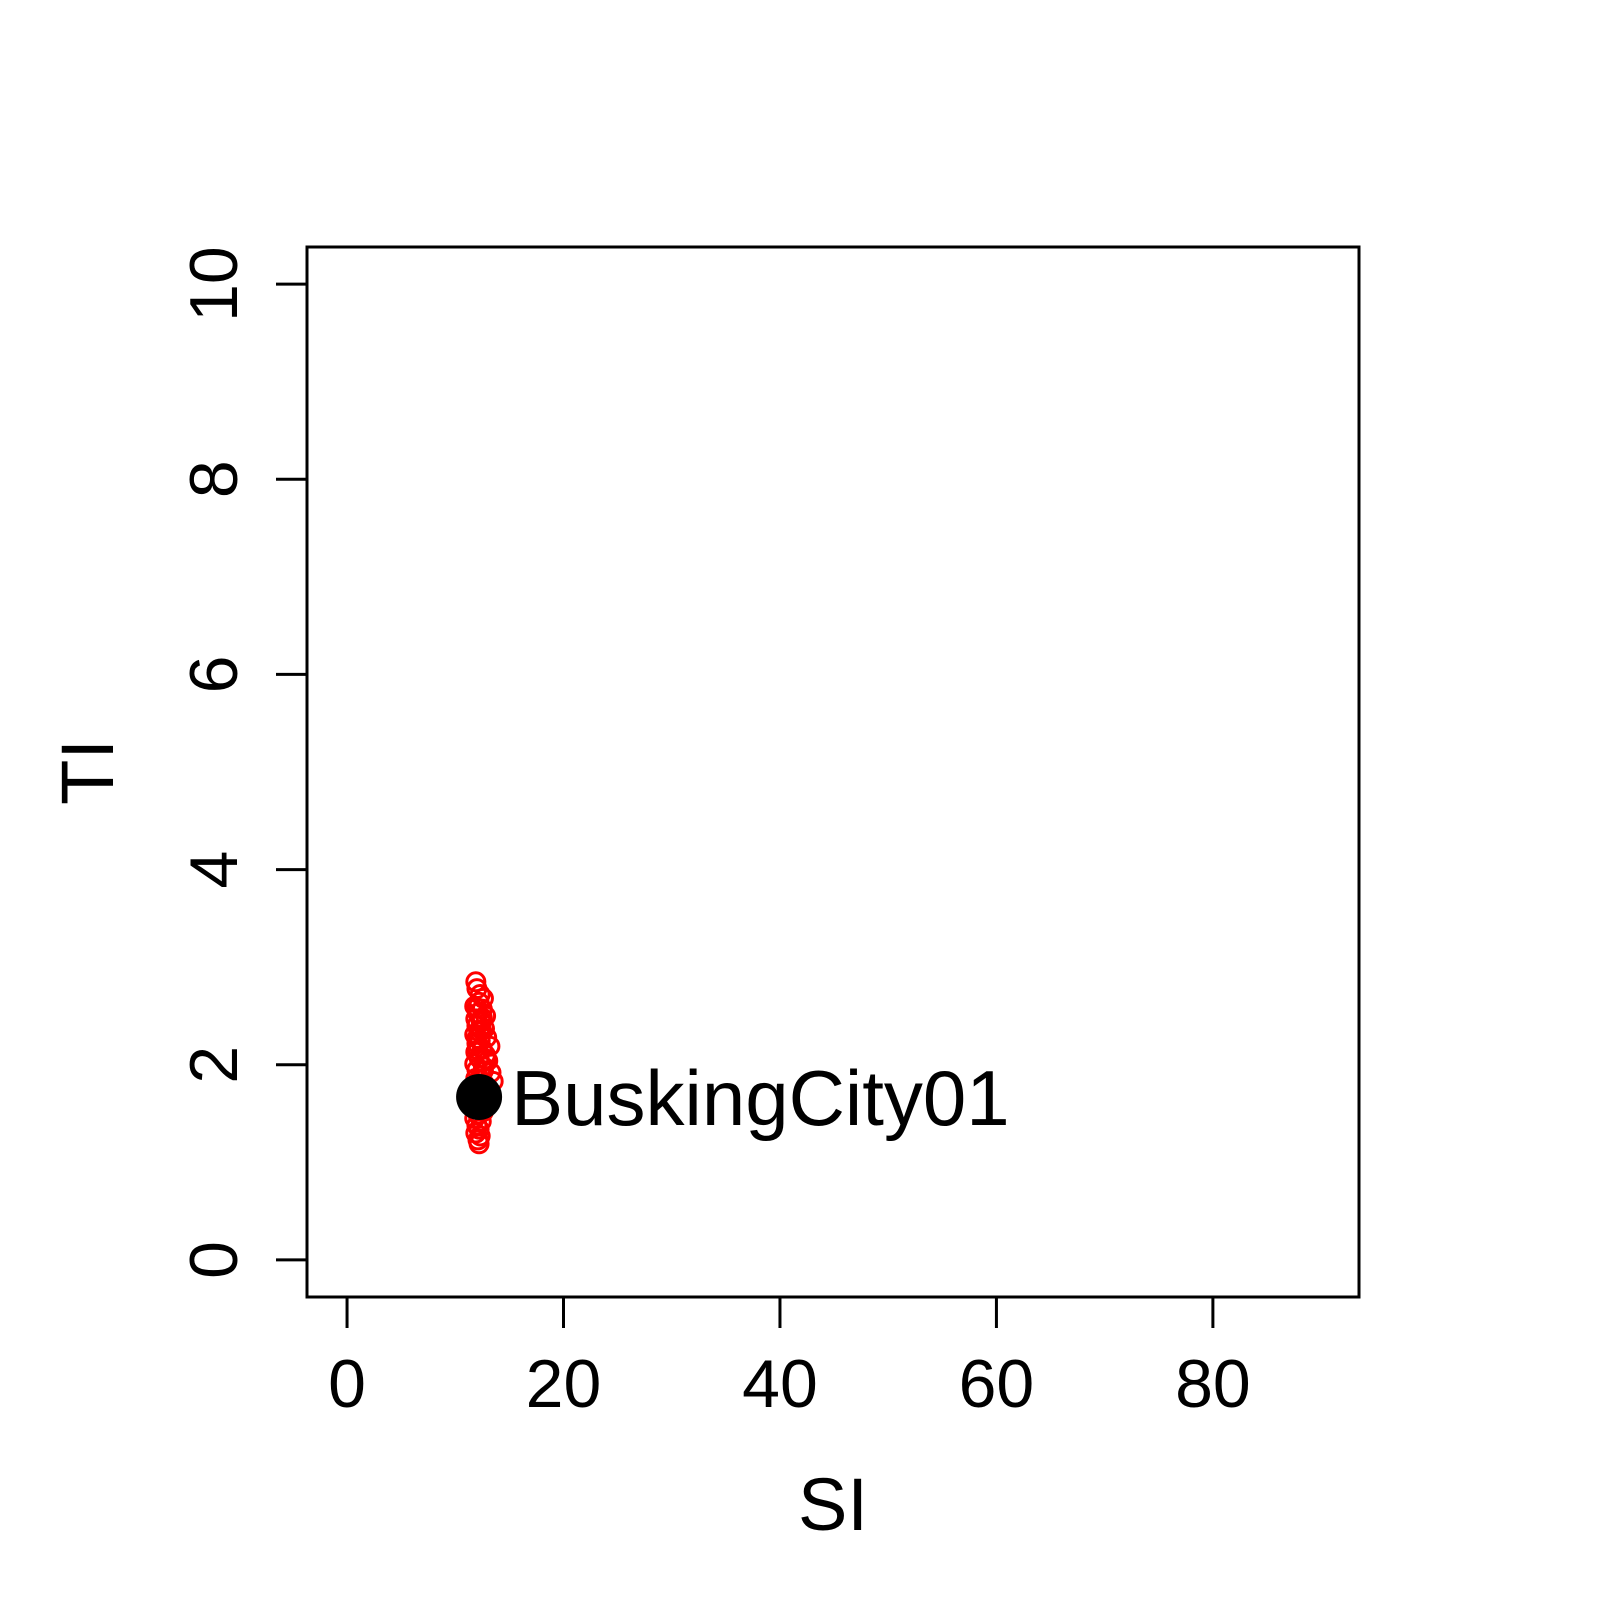  I want to click on y-tick-label: 10, so click(214, 284).